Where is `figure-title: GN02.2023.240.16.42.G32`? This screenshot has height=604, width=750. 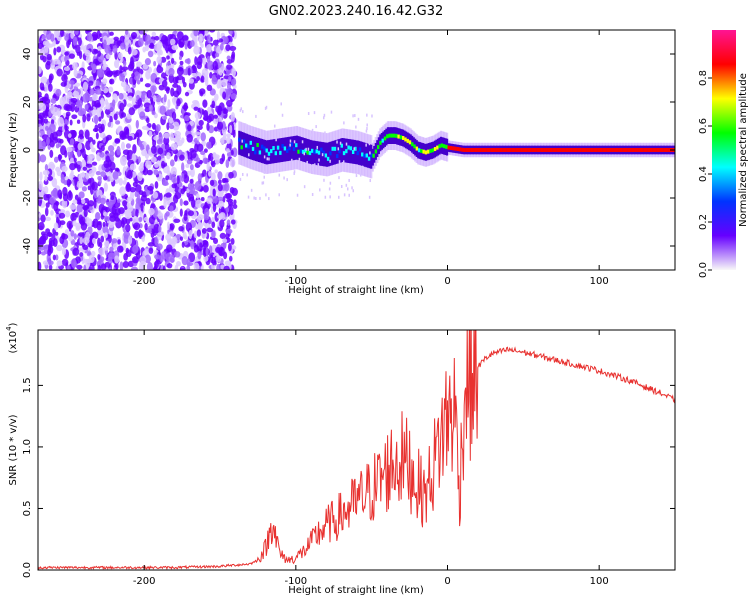 figure-title: GN02.2023.240.16.42.G32 is located at coordinates (356, 11).